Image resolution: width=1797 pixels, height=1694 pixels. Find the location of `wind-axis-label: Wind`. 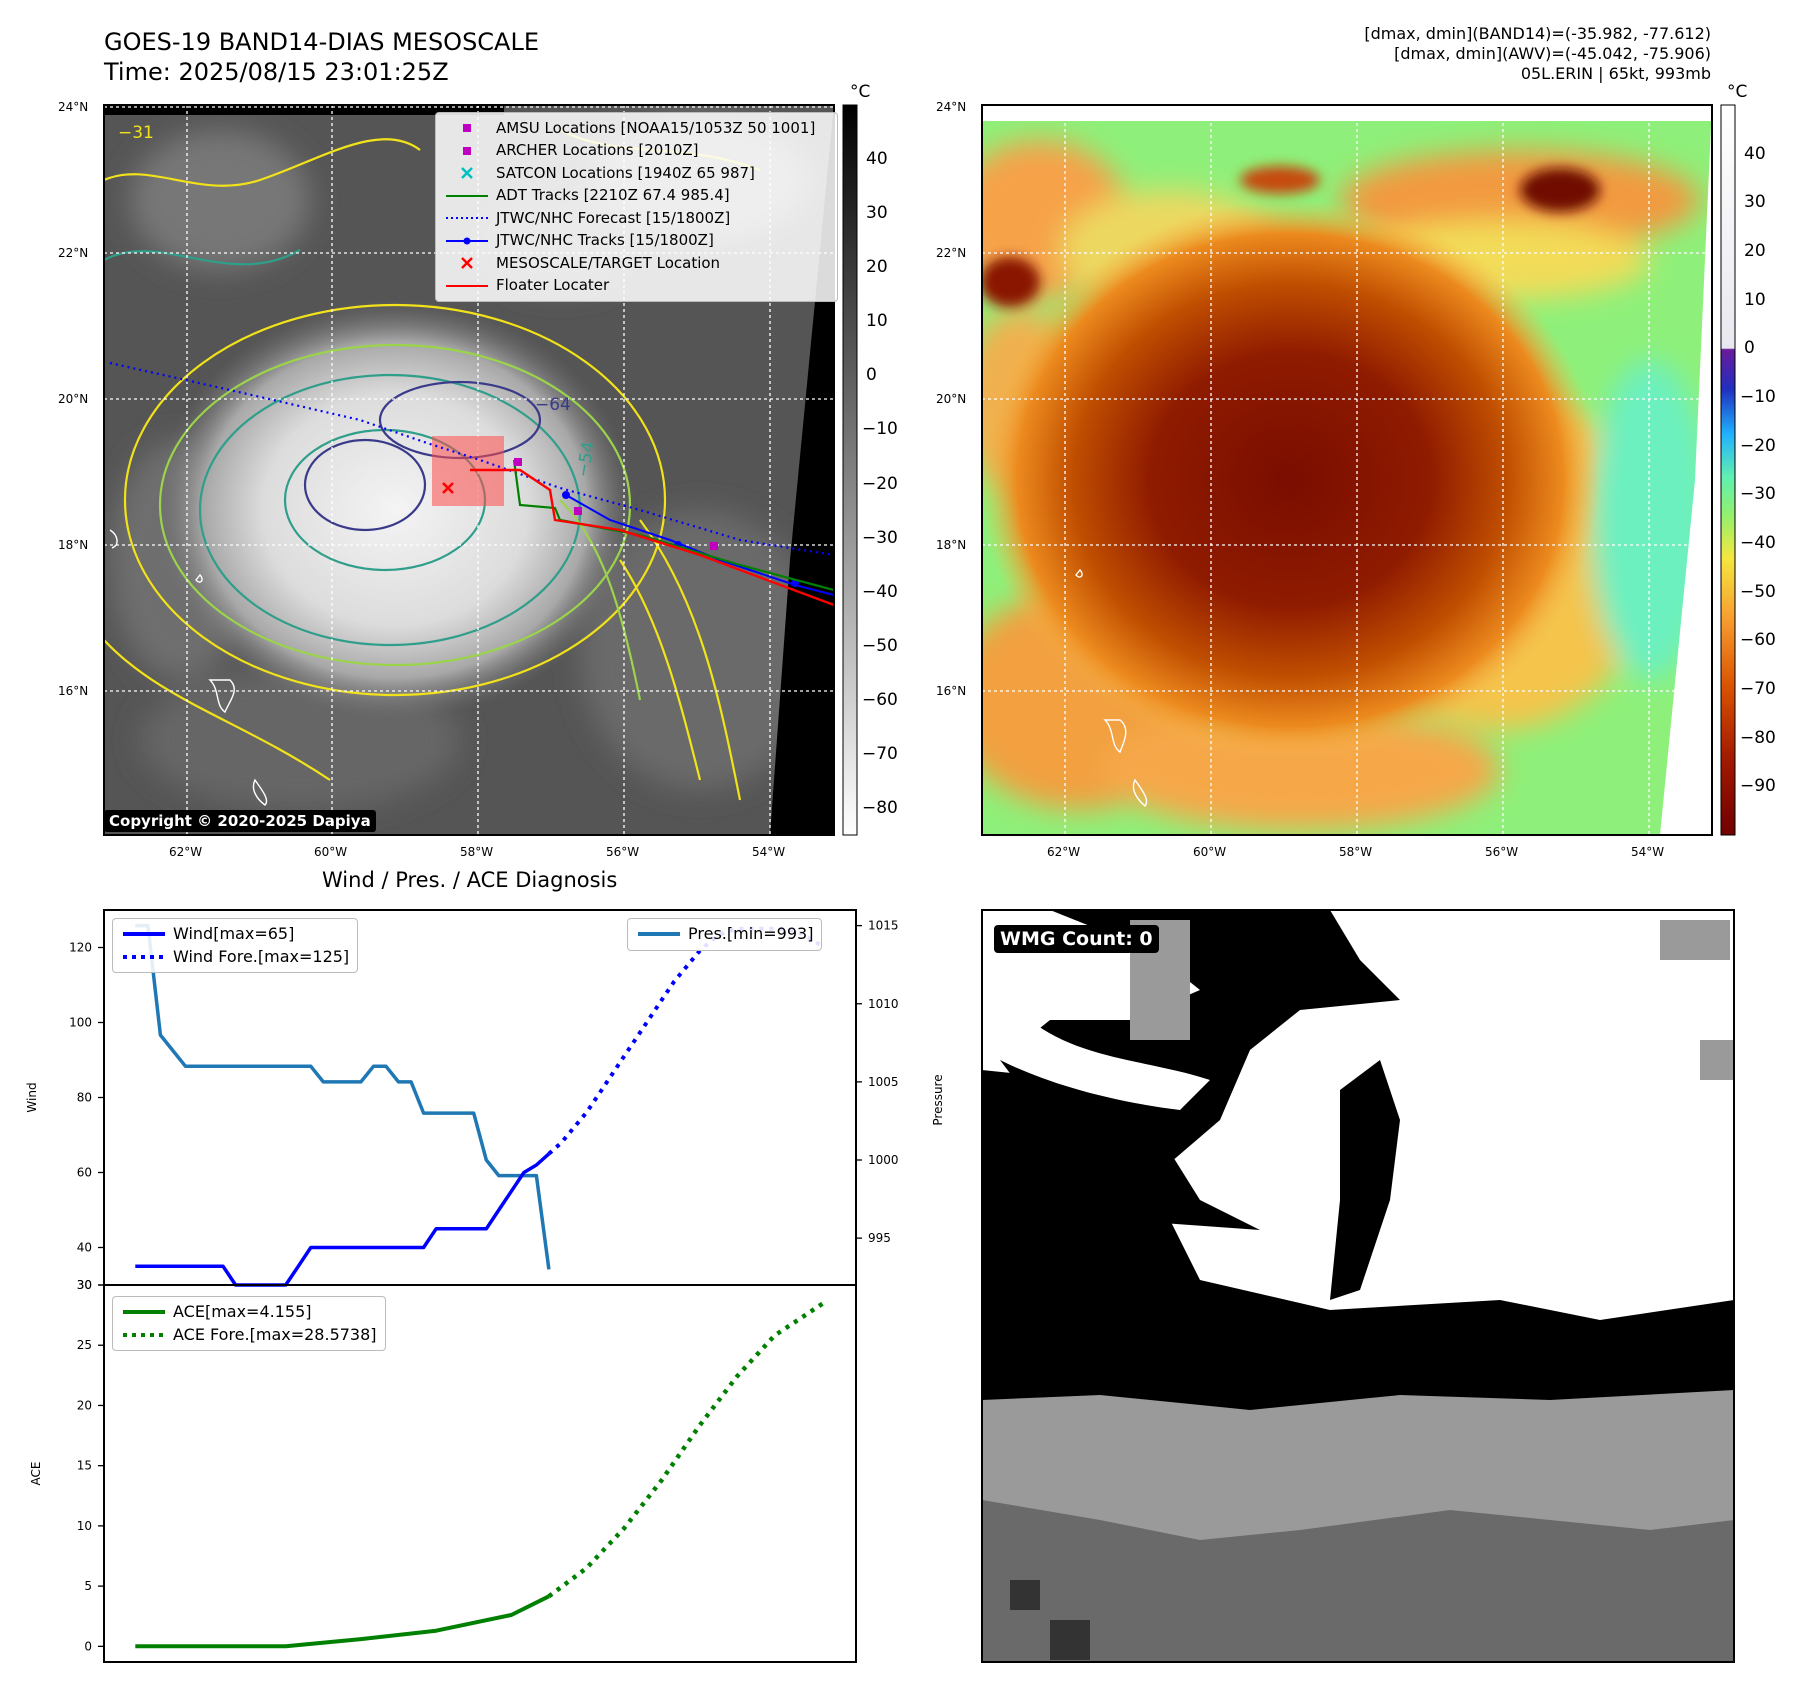

wind-axis-label: Wind is located at coordinates (32, 1097).